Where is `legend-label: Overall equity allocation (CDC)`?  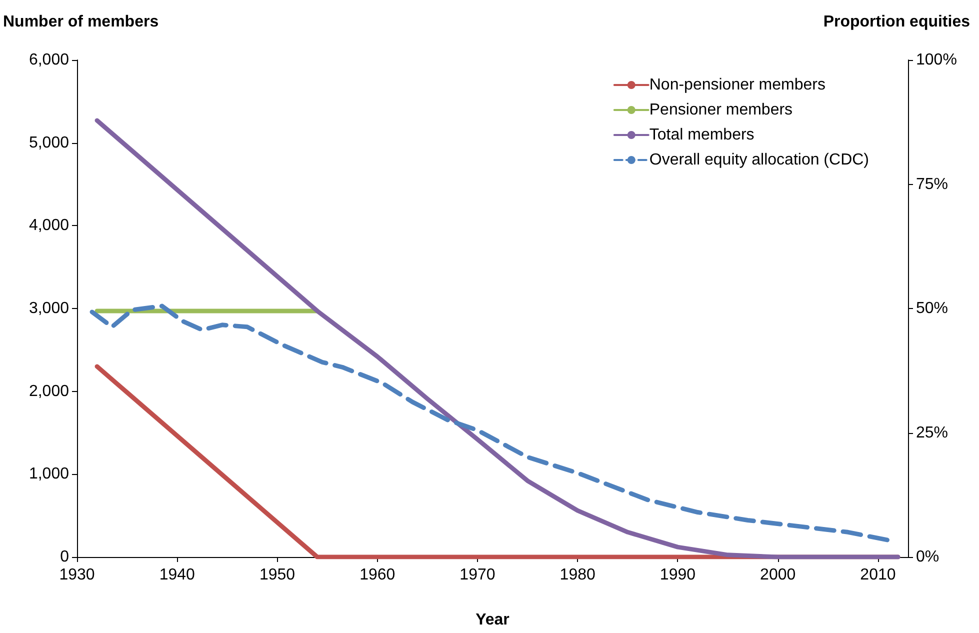 legend-label: Overall equity allocation (CDC) is located at coordinates (759, 160).